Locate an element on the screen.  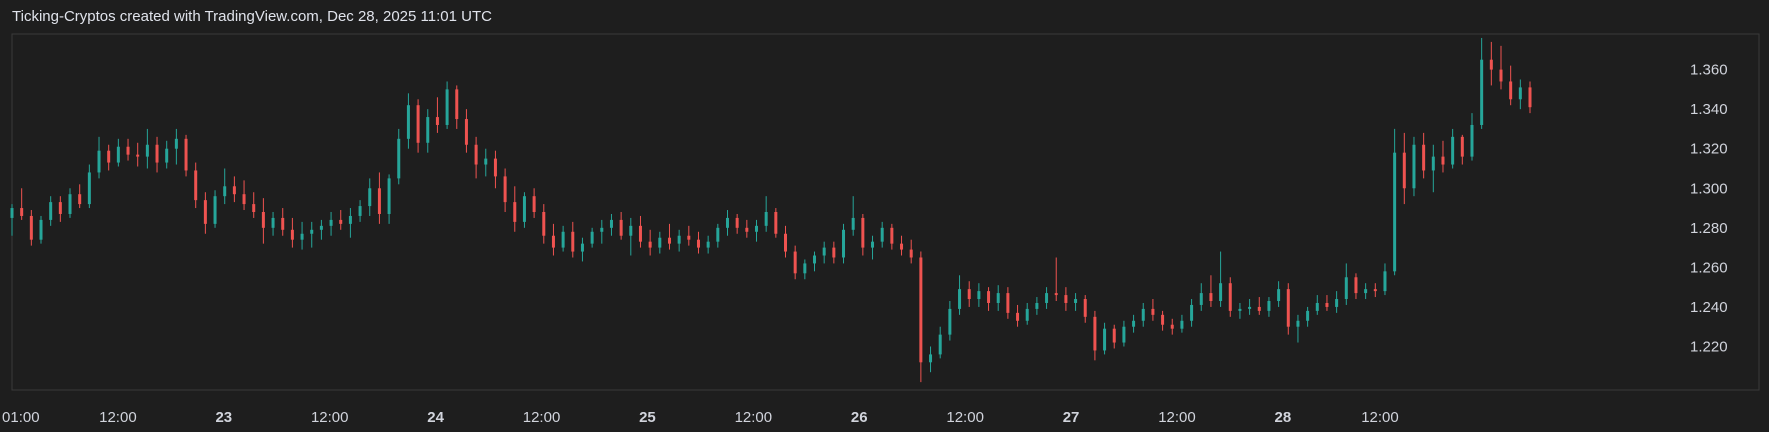
price-axis: 1.360 1.340 1.320 1.300 1.280 1.260 1.240 1.220 is located at coordinates (1709, 209).